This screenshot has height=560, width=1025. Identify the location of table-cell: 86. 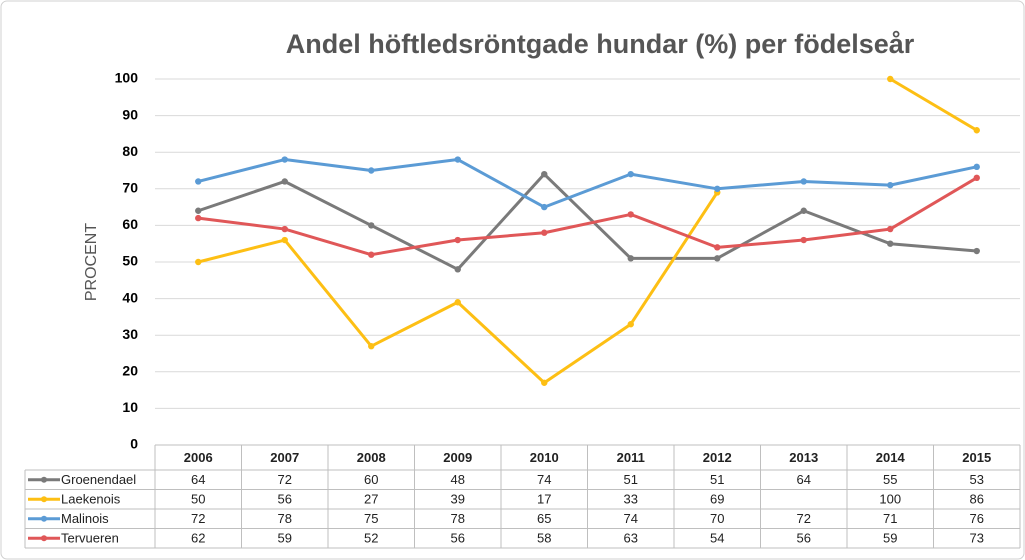
(977, 499).